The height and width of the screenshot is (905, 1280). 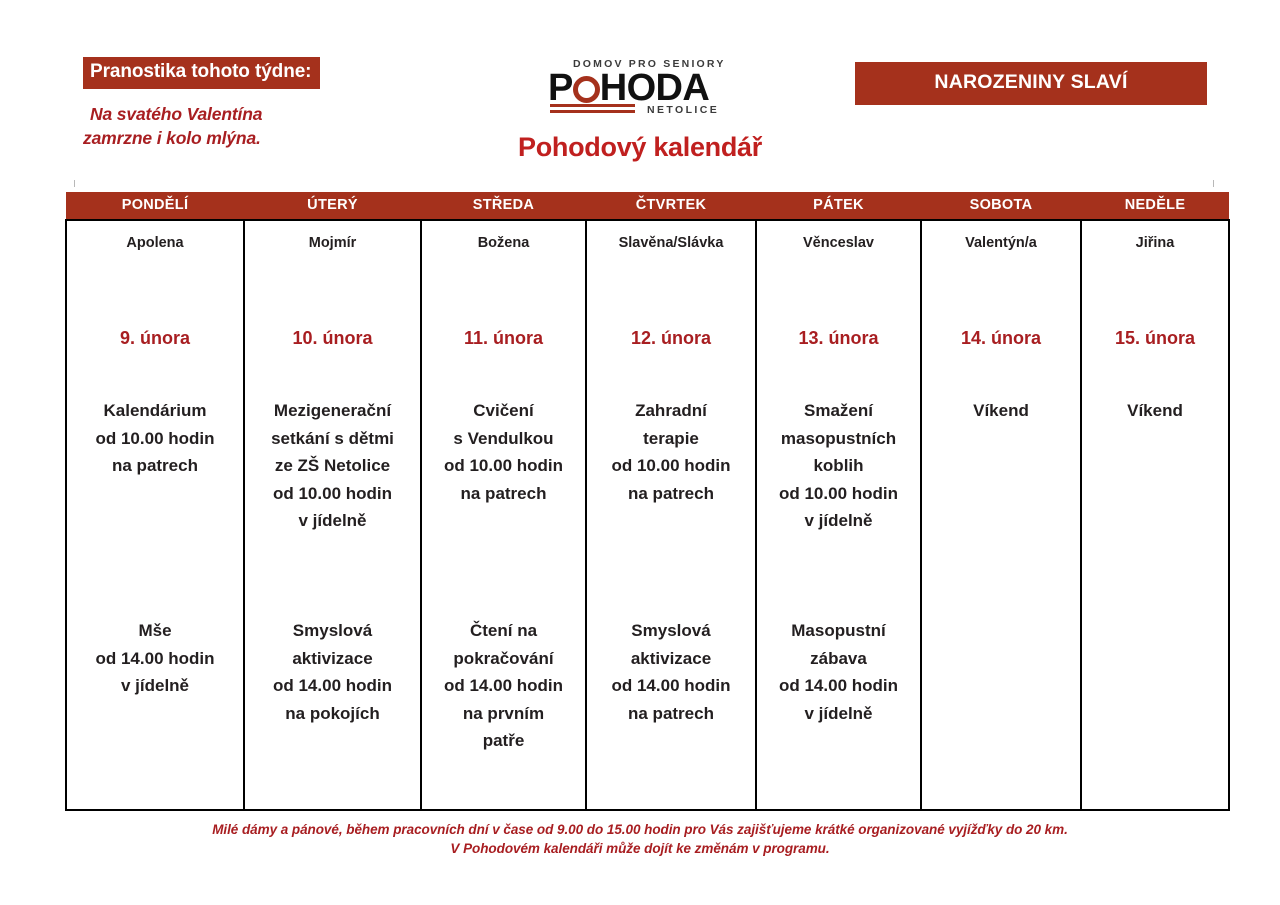 What do you see at coordinates (838, 243) in the screenshot?
I see `nameday-label: Věnceslav` at bounding box center [838, 243].